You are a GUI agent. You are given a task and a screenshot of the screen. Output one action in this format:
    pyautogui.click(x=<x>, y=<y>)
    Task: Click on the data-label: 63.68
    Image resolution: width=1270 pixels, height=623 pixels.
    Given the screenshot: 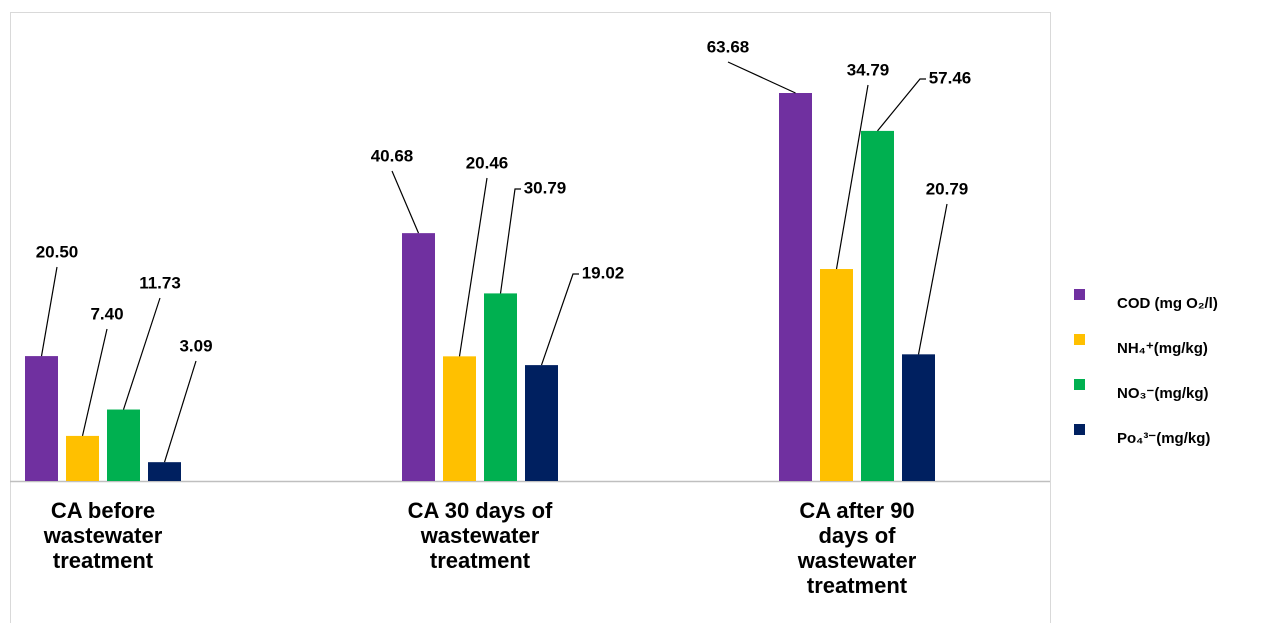 What is the action you would take?
    pyautogui.click(x=728, y=46)
    